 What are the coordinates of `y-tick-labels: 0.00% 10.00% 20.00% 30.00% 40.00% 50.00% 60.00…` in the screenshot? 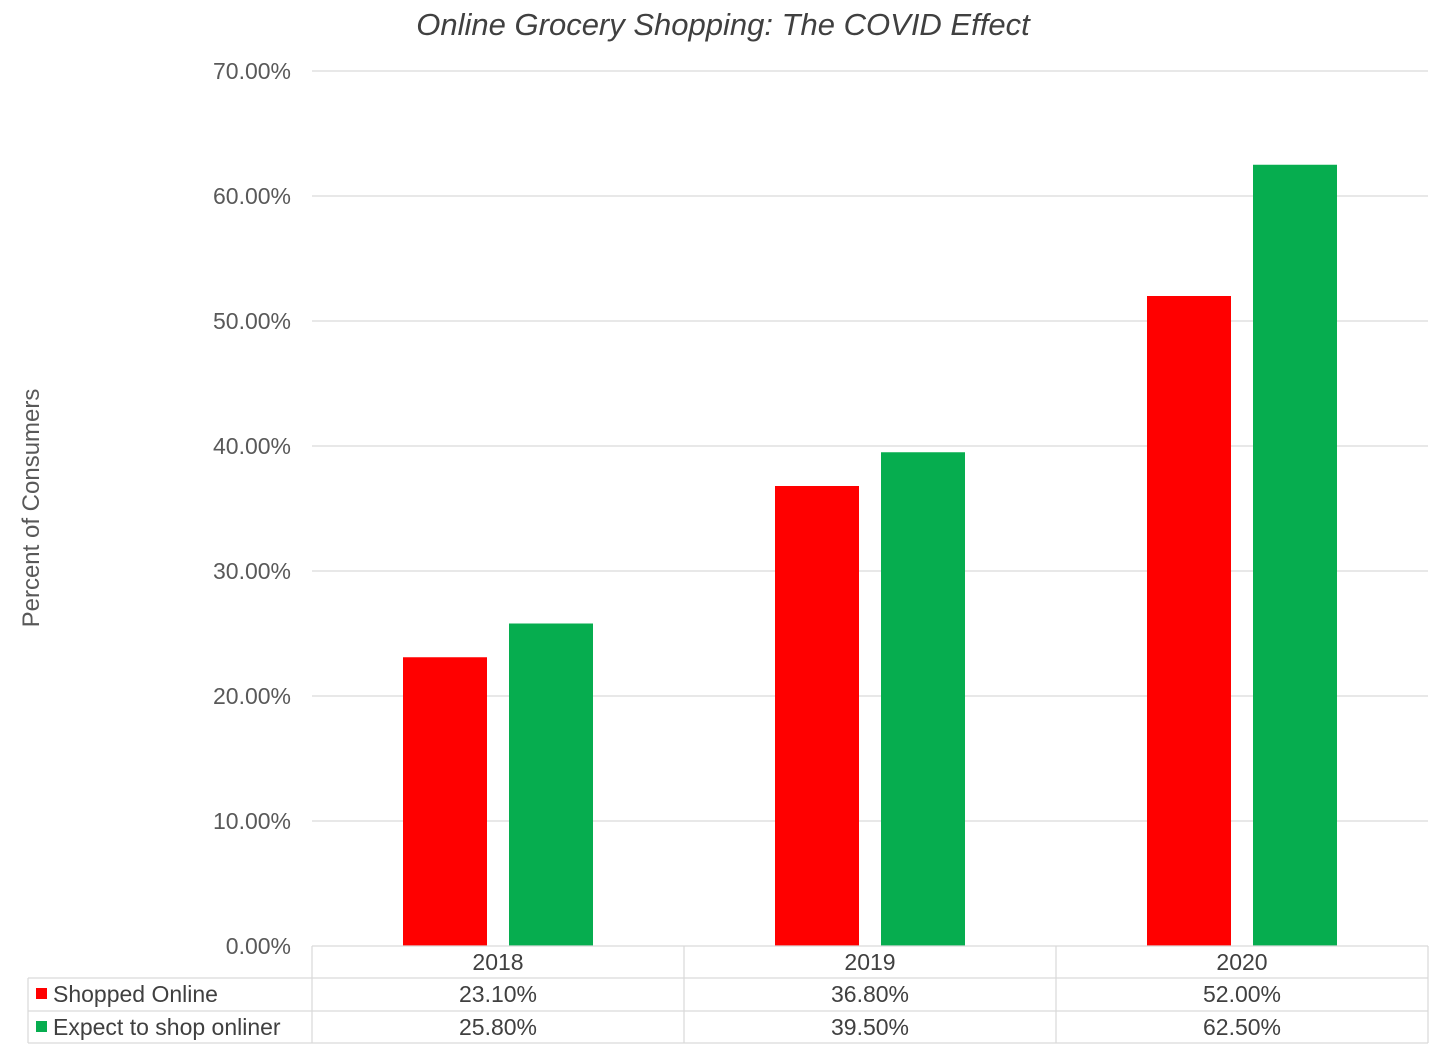 It's located at (252, 508).